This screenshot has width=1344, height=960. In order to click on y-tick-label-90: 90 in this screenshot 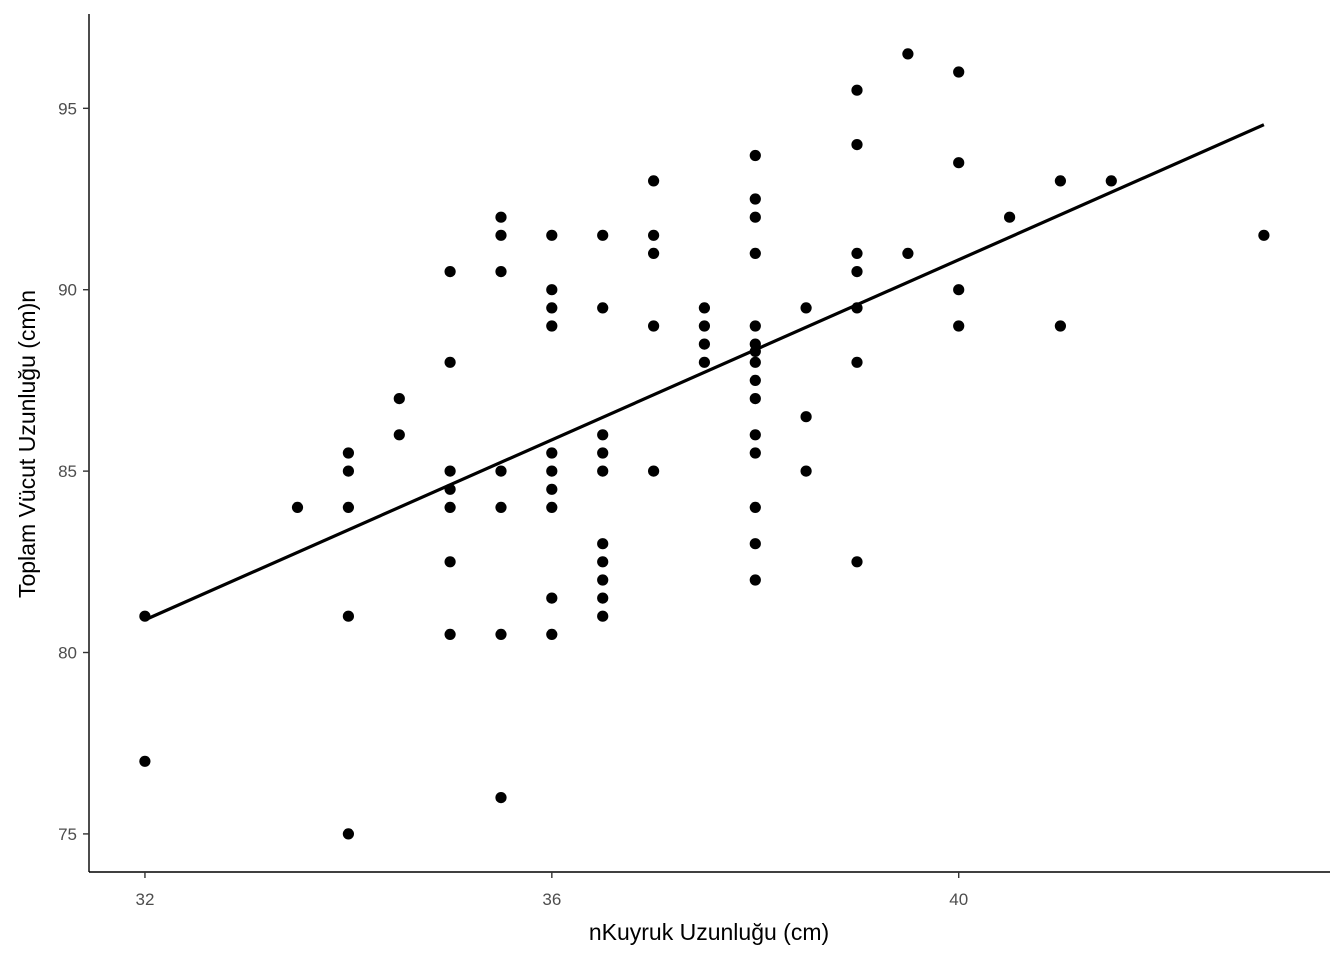, I will do `click(67, 290)`.